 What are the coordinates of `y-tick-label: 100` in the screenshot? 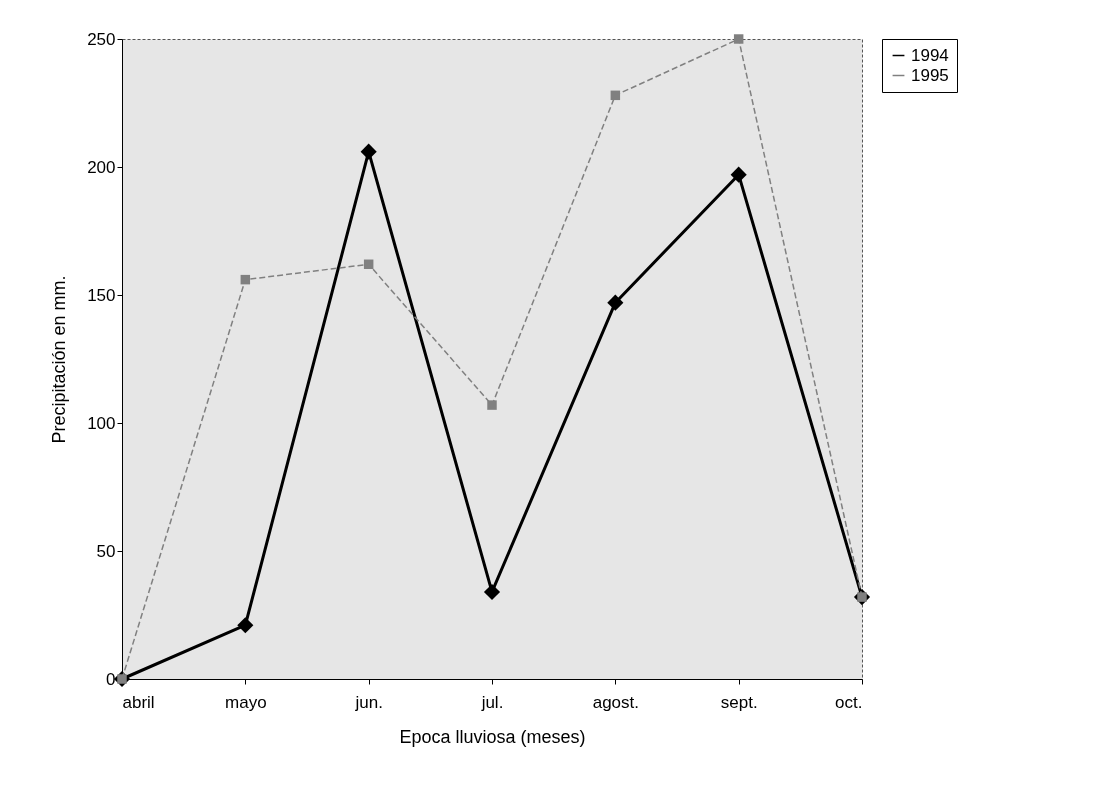 It's located at (101, 423).